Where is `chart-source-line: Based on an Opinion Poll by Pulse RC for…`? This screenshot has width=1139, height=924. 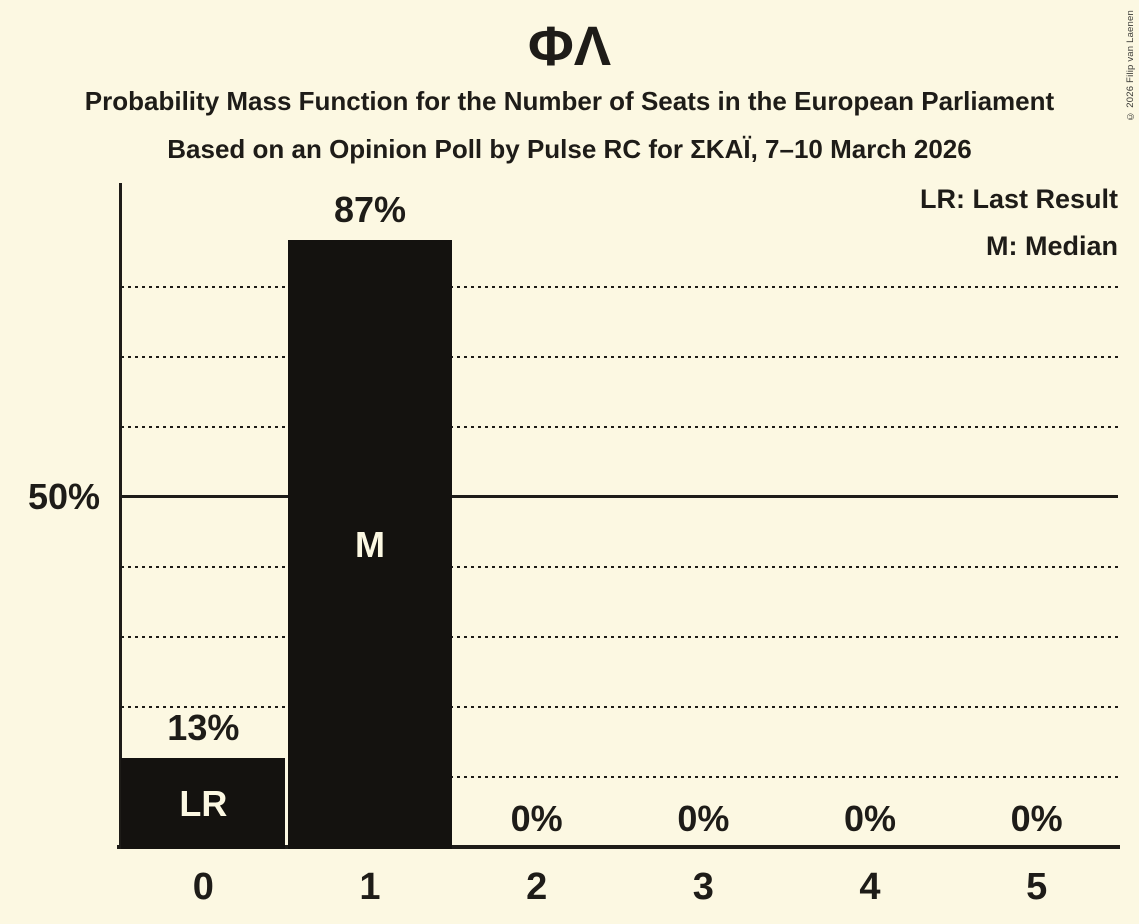
chart-source-line: Based on an Opinion Poll by Pulse RC for… is located at coordinates (569, 149).